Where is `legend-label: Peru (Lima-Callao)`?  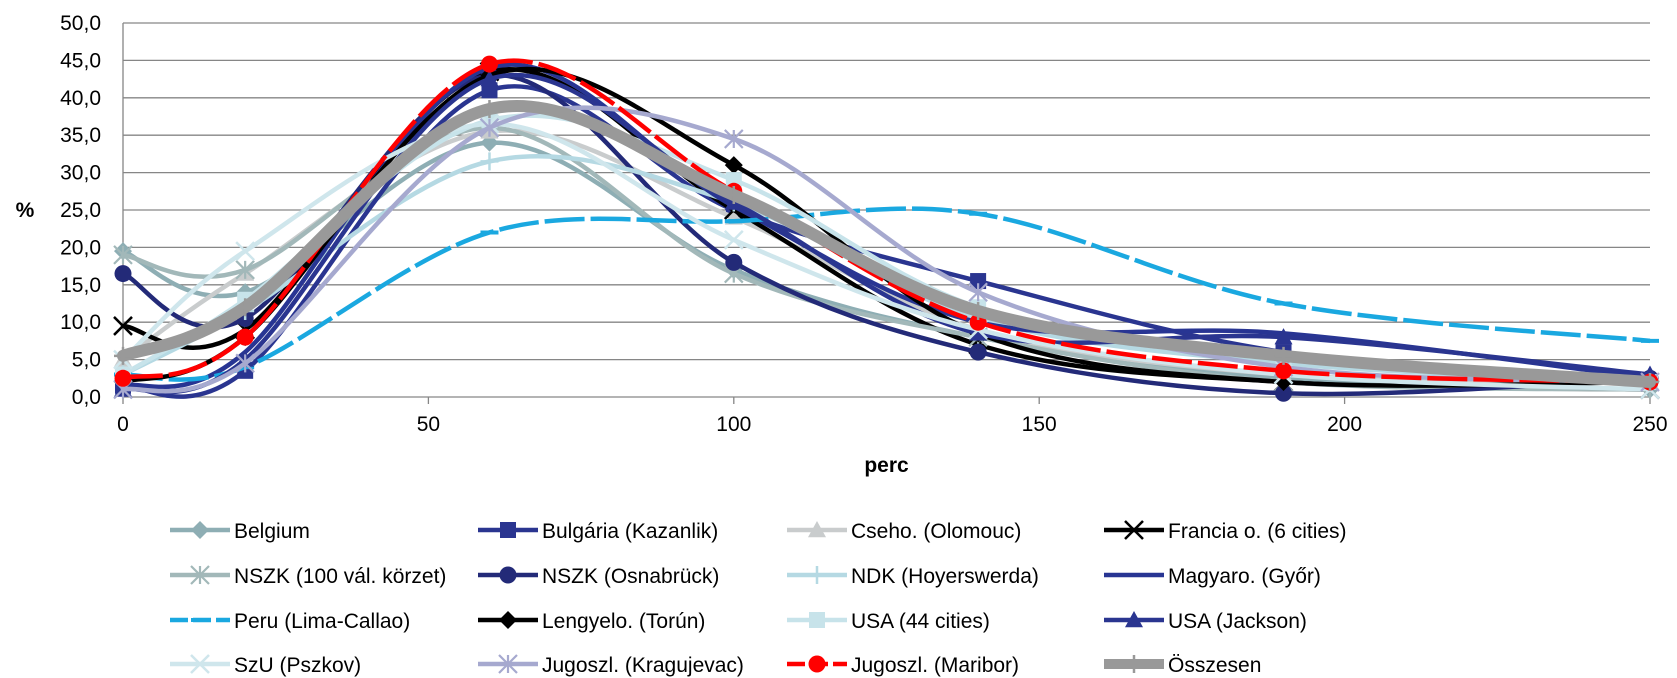 legend-label: Peru (Lima-Callao) is located at coordinates (322, 621).